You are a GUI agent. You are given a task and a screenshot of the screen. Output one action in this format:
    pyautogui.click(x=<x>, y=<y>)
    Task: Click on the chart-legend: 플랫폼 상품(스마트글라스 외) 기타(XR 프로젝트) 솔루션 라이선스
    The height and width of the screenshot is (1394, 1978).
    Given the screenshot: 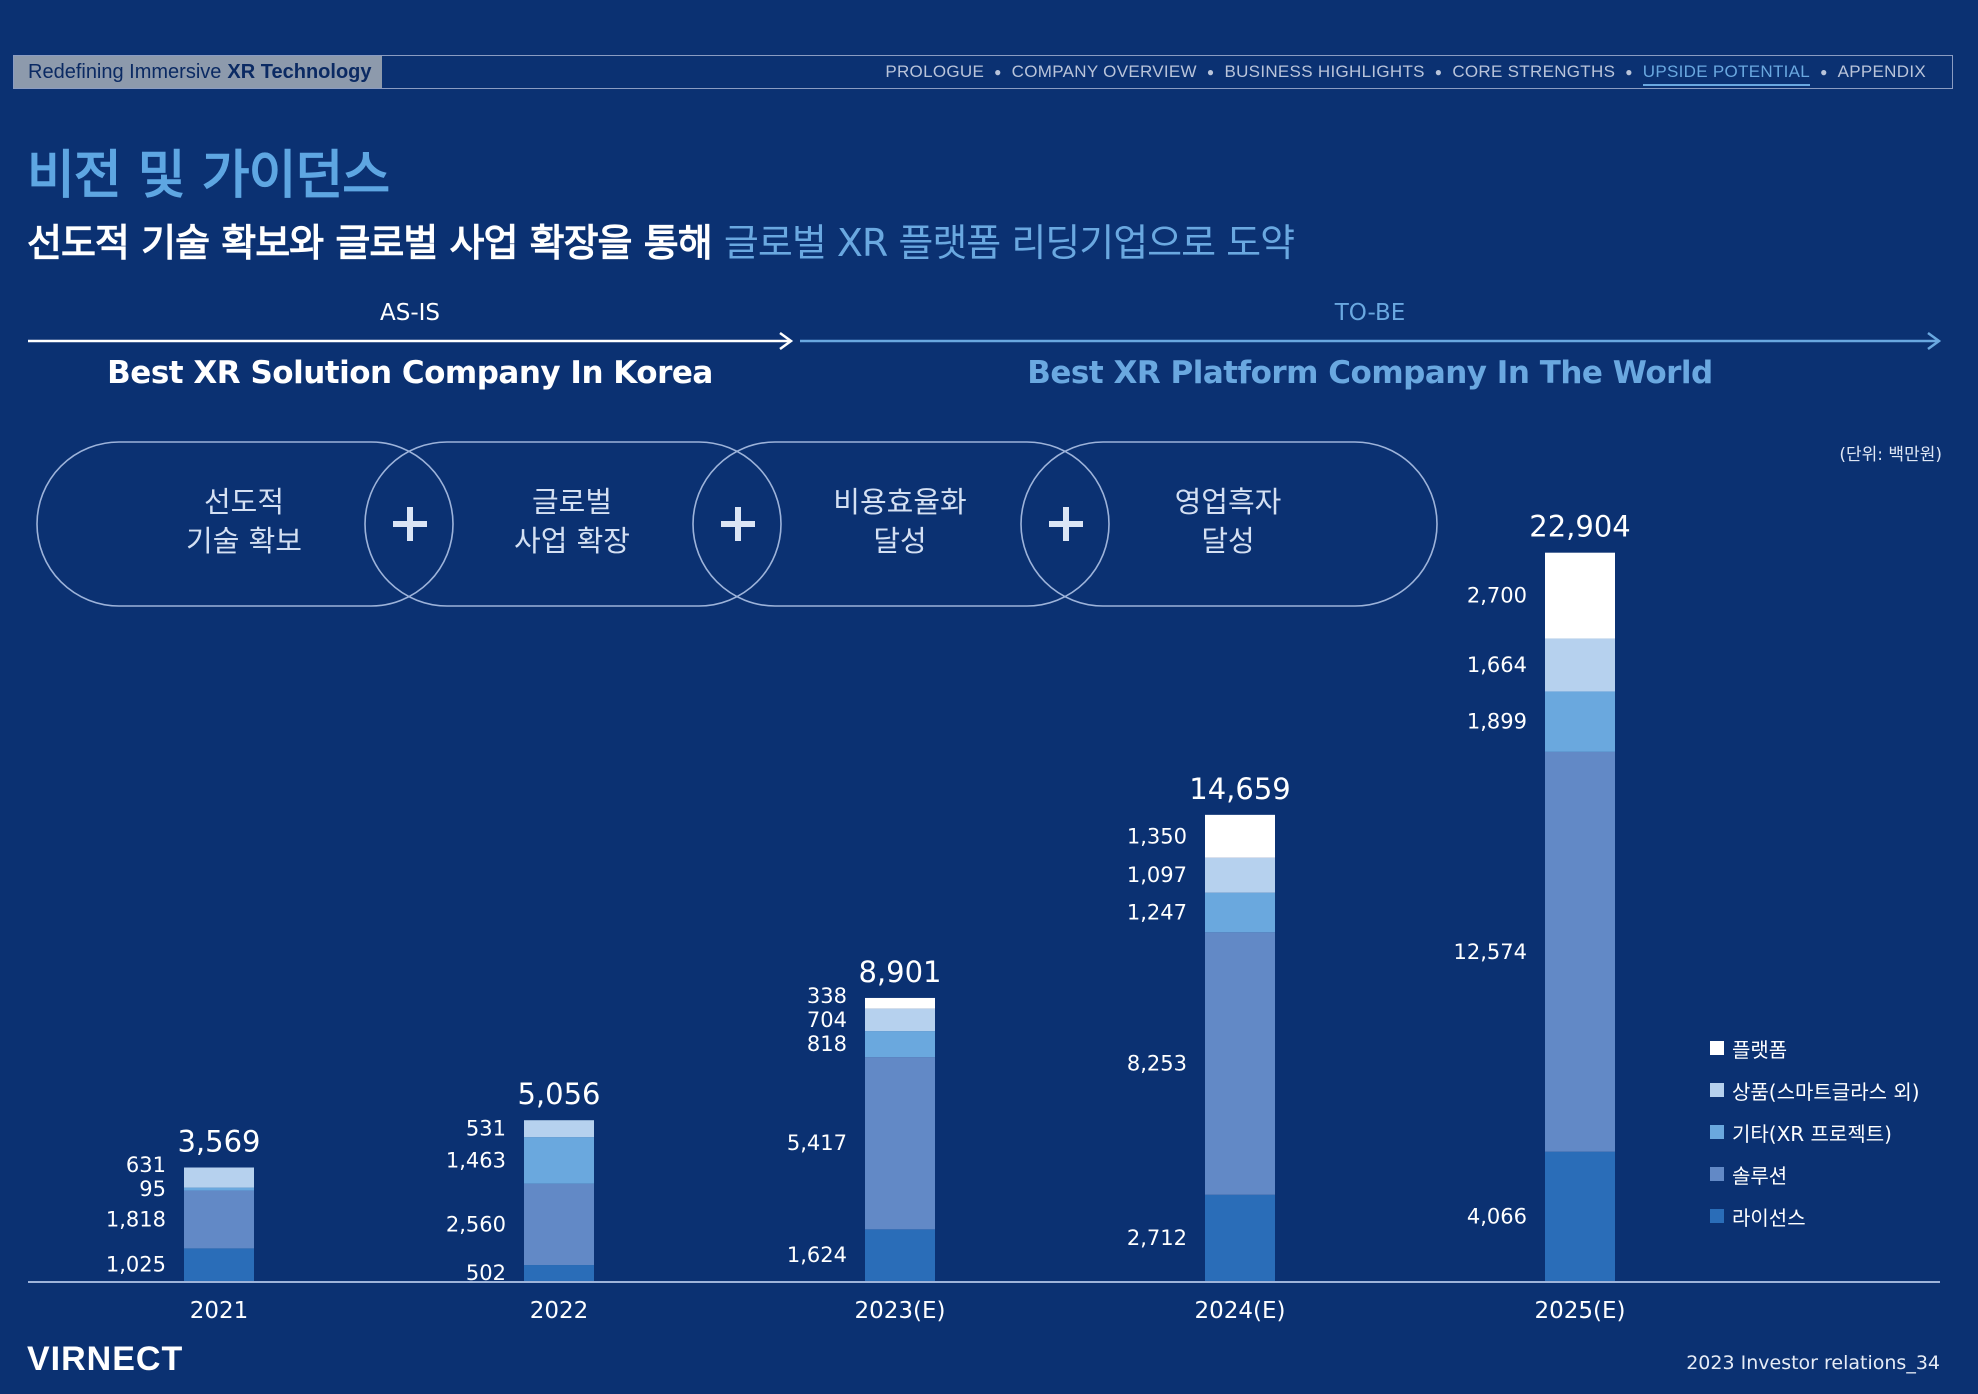 What is the action you would take?
    pyautogui.click(x=1815, y=1132)
    